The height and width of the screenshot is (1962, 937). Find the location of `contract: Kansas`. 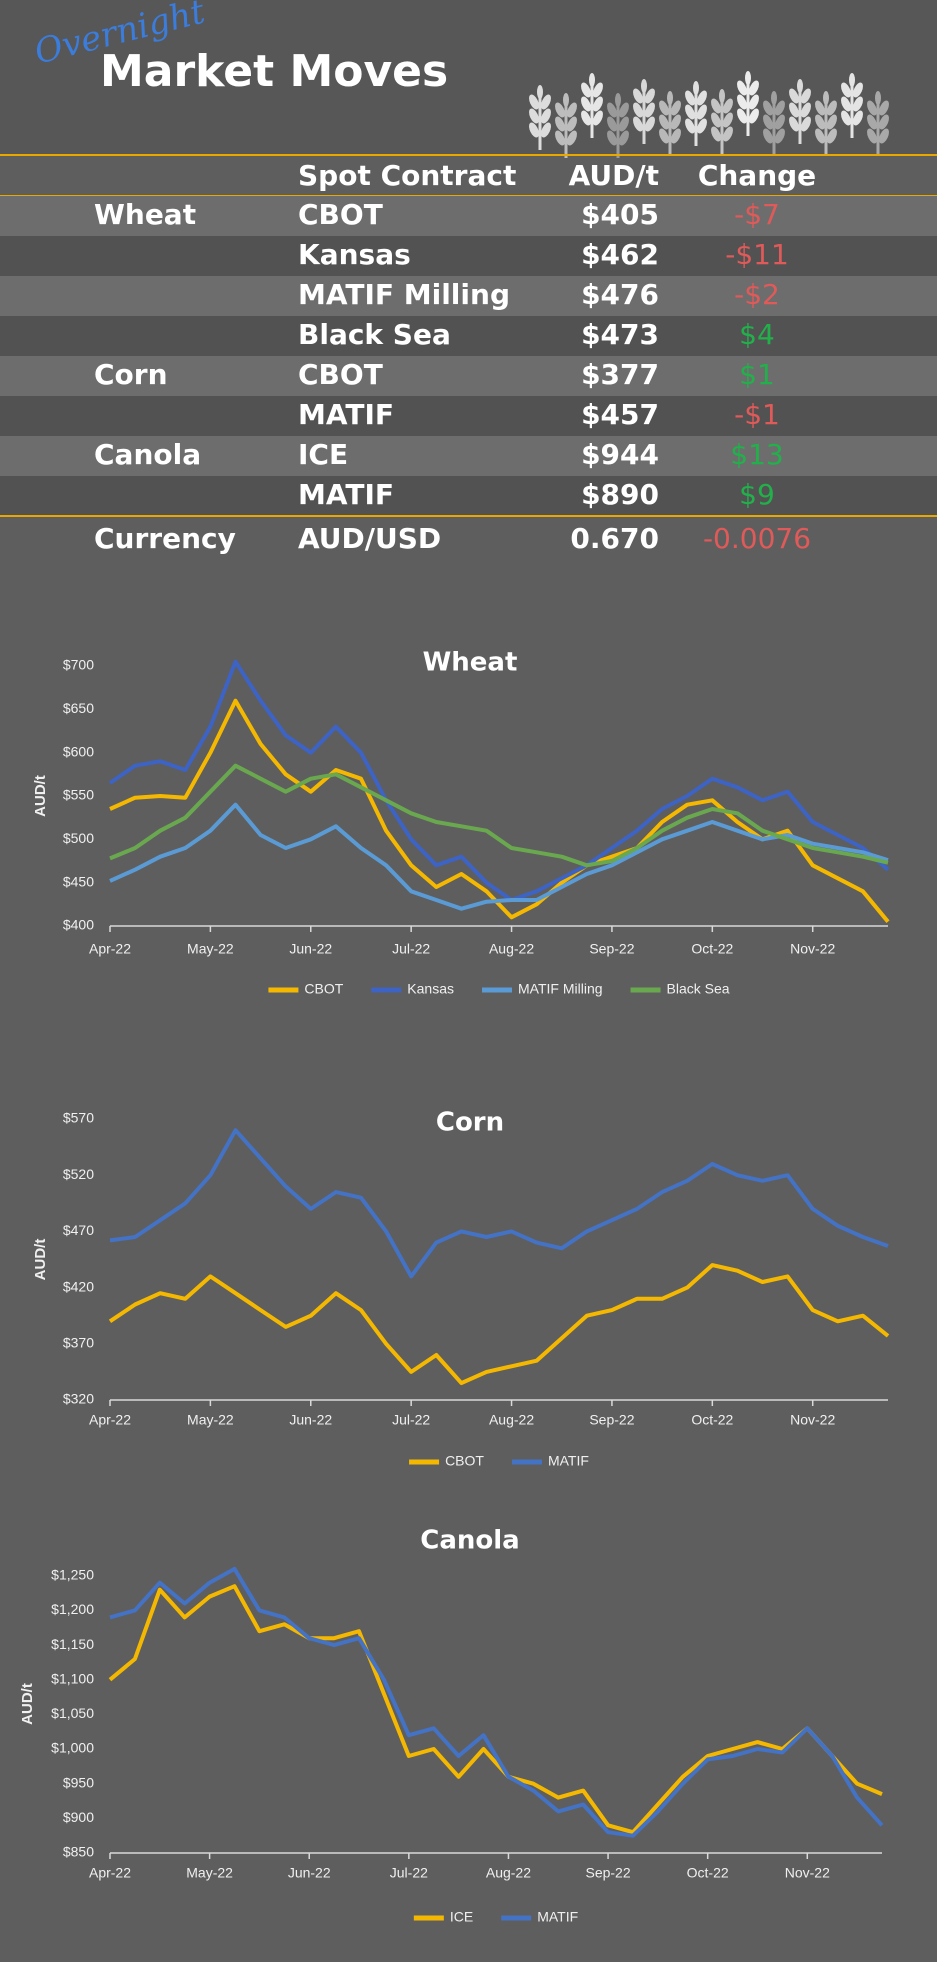

contract: Kansas is located at coordinates (354, 254).